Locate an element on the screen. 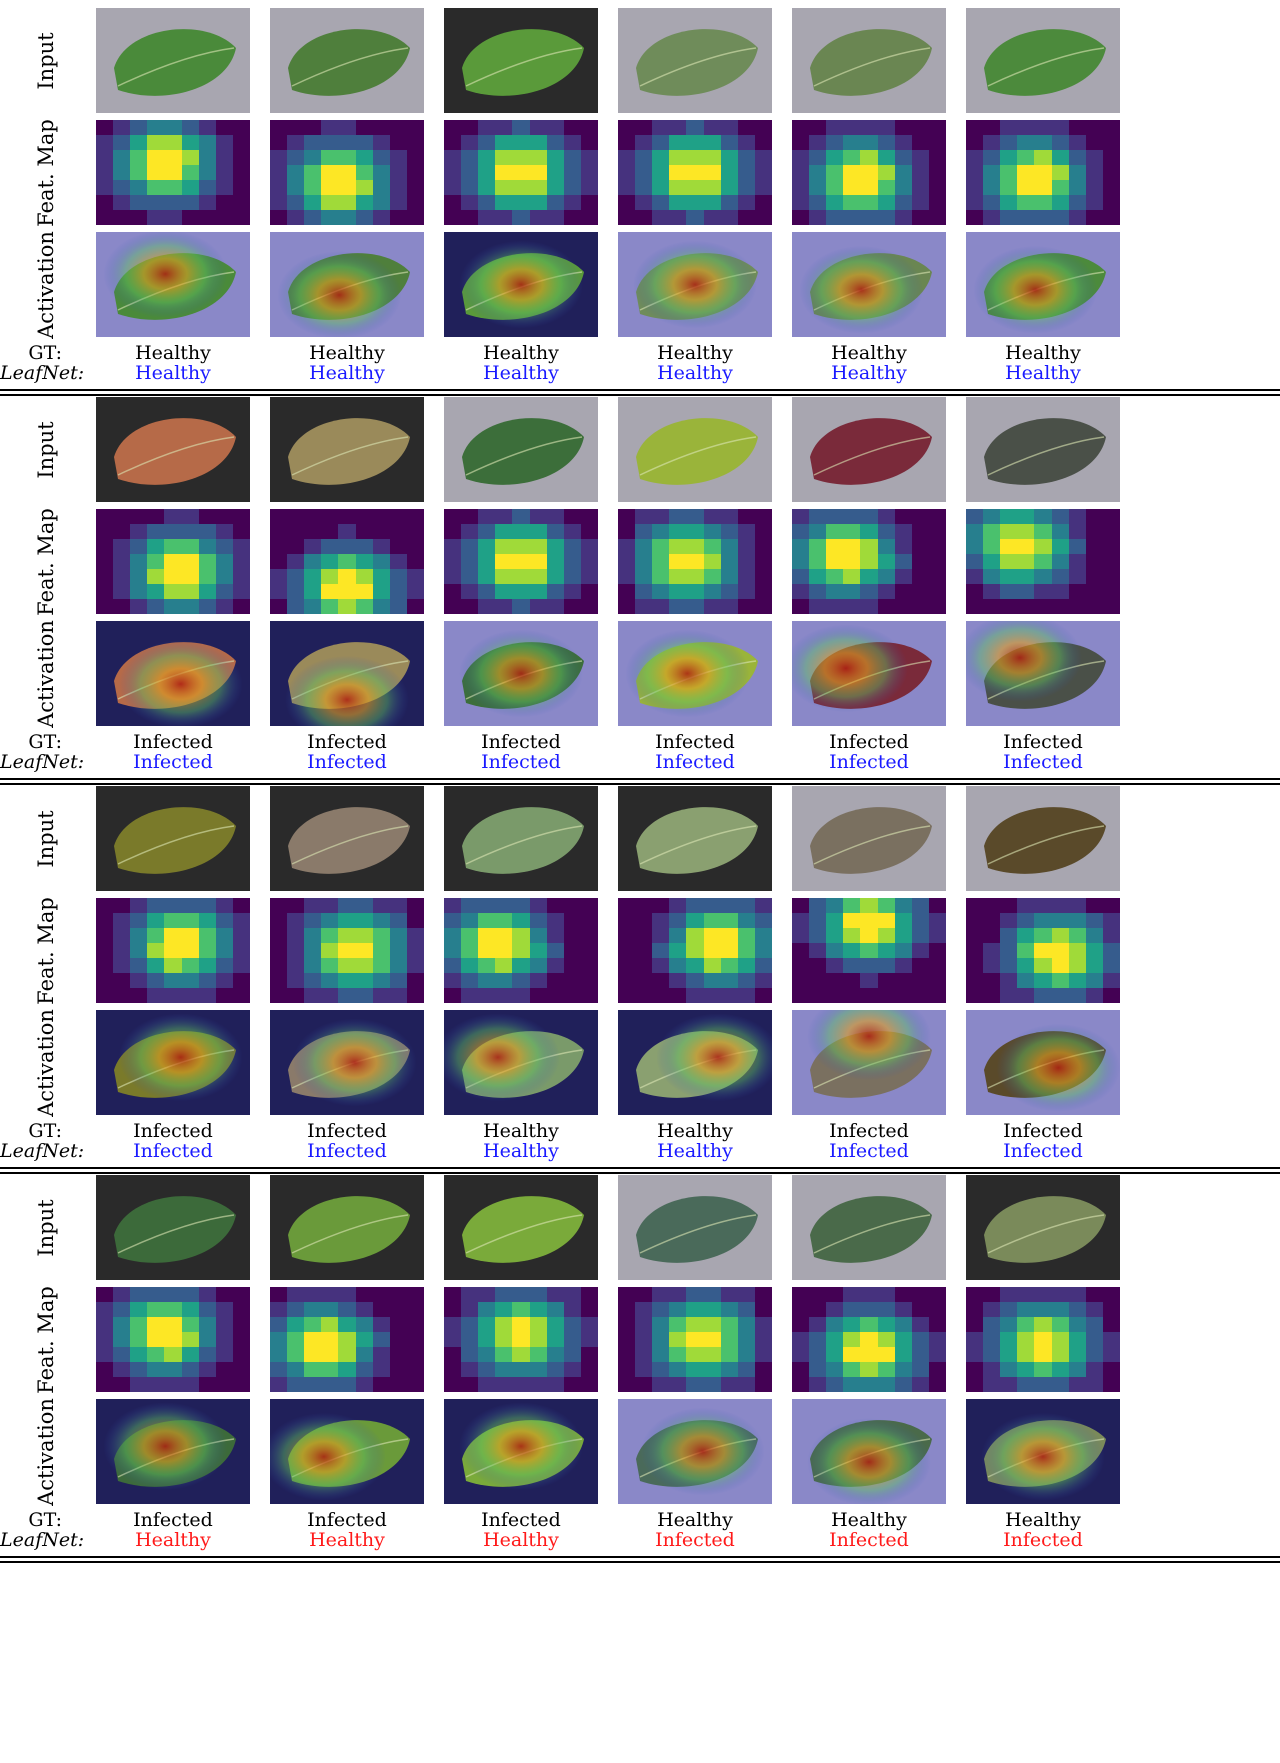 The image size is (1280, 1763). prediction-value: Healthy is located at coordinates (695, 373).